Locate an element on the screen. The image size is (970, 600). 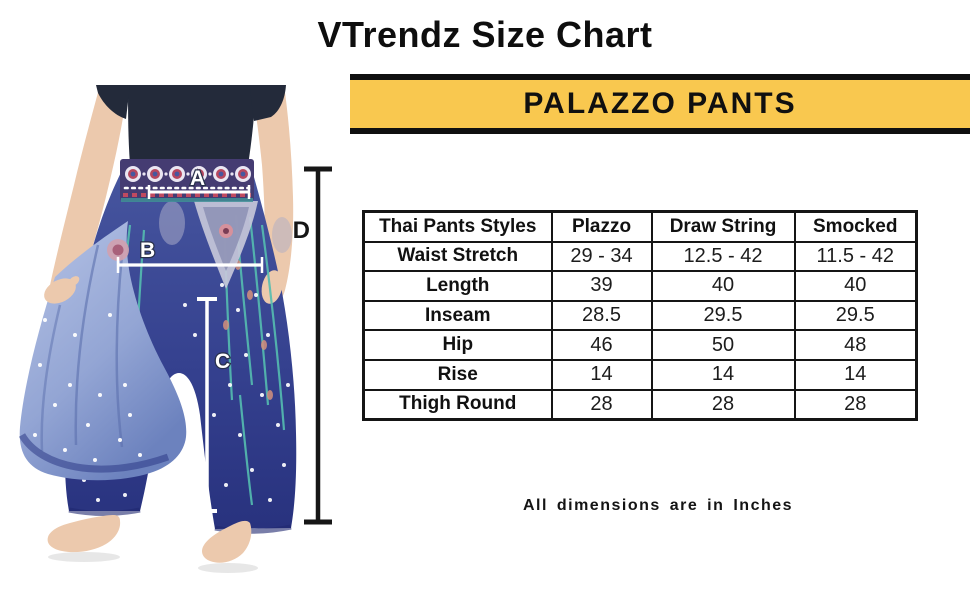
table-row: Length 39 40 40 is located at coordinates (640, 286).